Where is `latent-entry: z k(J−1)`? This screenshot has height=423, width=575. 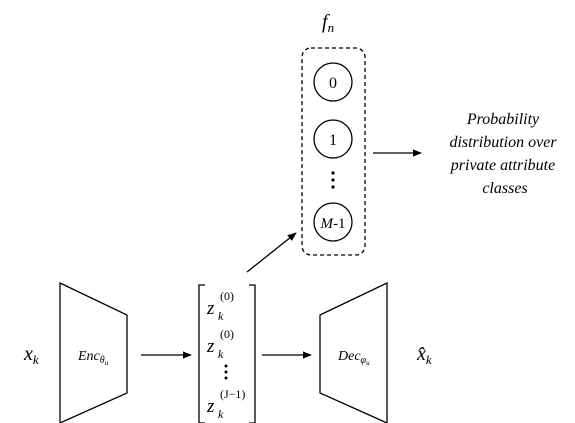 latent-entry: z k(J−1) is located at coordinates (225, 404).